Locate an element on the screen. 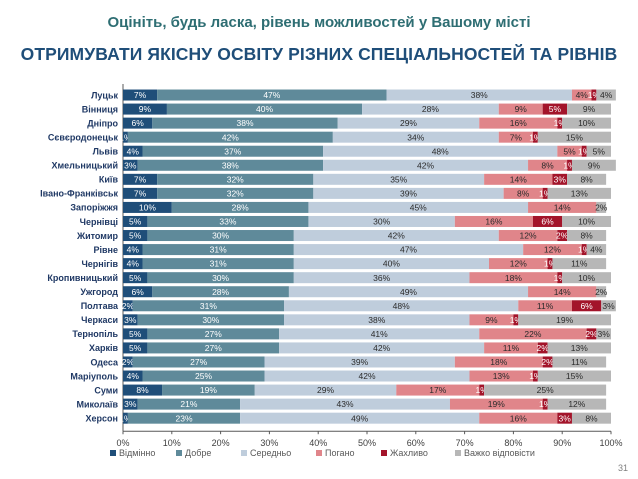 This screenshot has height=479, width=638. data-label: 49% is located at coordinates (359, 418).